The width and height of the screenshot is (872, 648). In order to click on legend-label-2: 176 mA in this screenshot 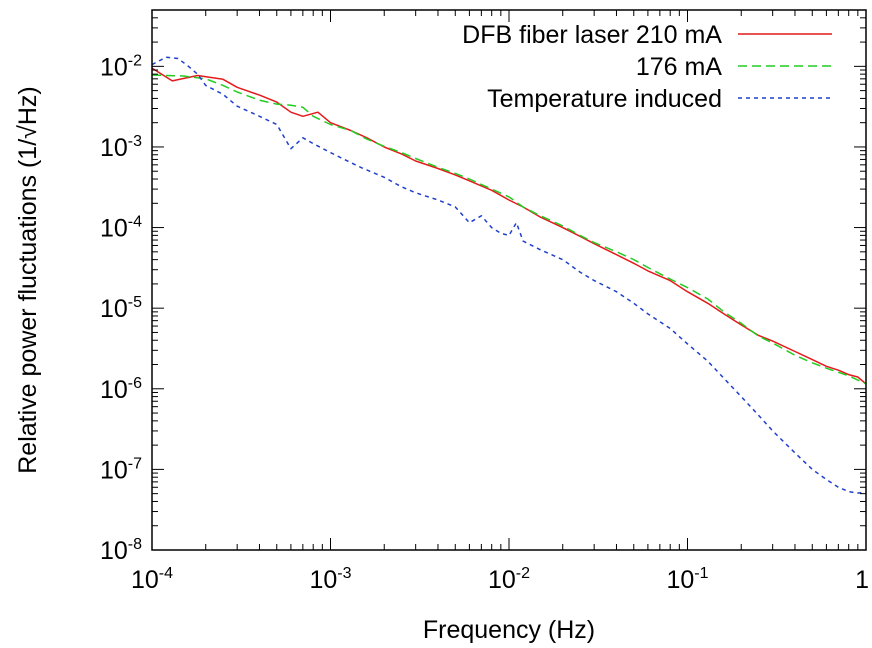, I will do `click(679, 67)`.